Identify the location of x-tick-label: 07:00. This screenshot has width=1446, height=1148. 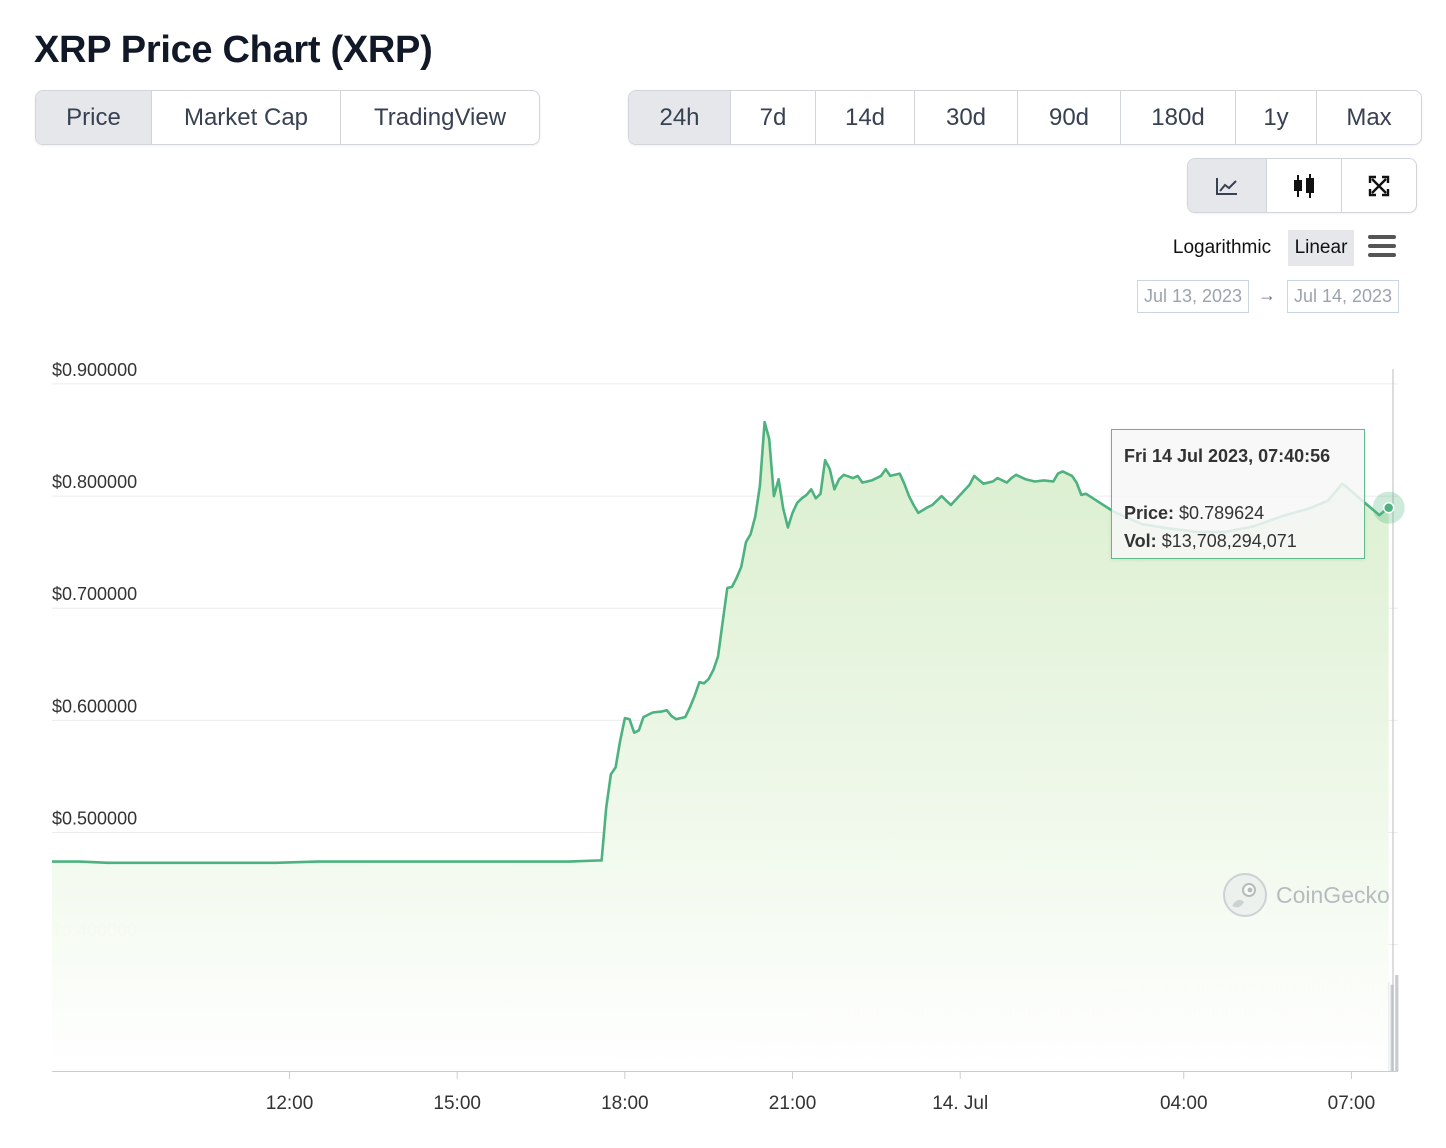
(1352, 1103).